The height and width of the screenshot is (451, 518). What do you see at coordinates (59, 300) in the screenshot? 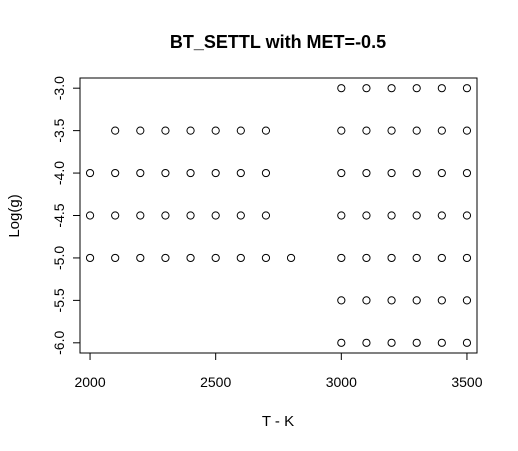
I see `y-tick-label: -5.5` at bounding box center [59, 300].